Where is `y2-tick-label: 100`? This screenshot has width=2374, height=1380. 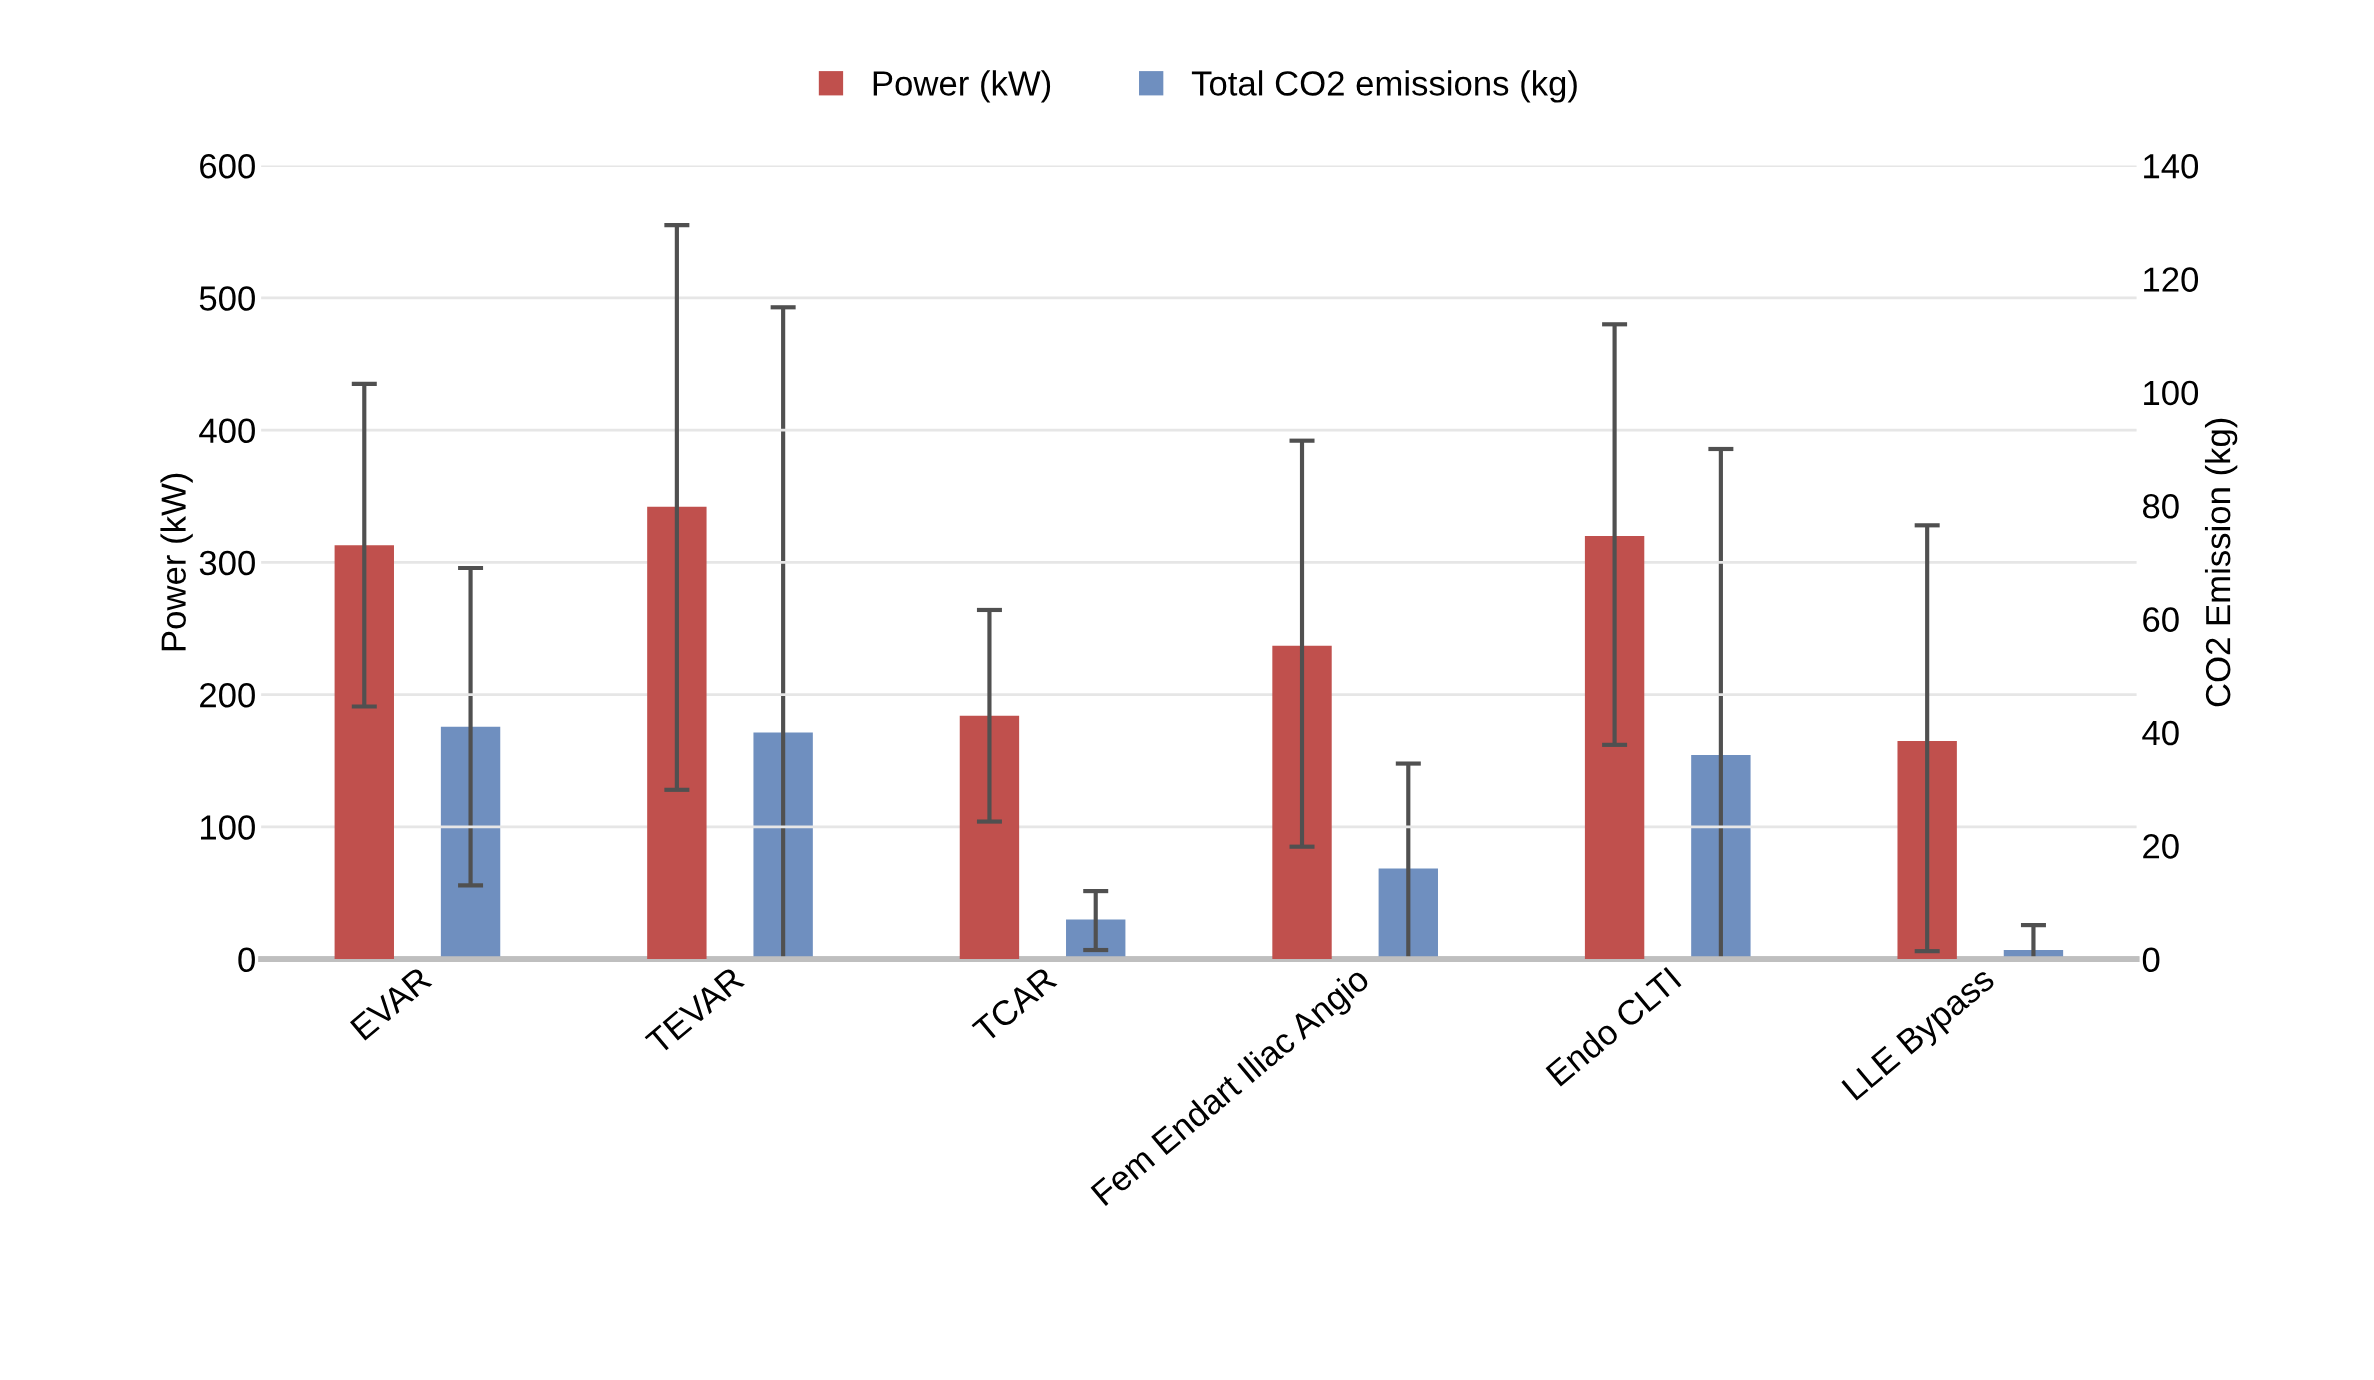 y2-tick-label: 100 is located at coordinates (2171, 393).